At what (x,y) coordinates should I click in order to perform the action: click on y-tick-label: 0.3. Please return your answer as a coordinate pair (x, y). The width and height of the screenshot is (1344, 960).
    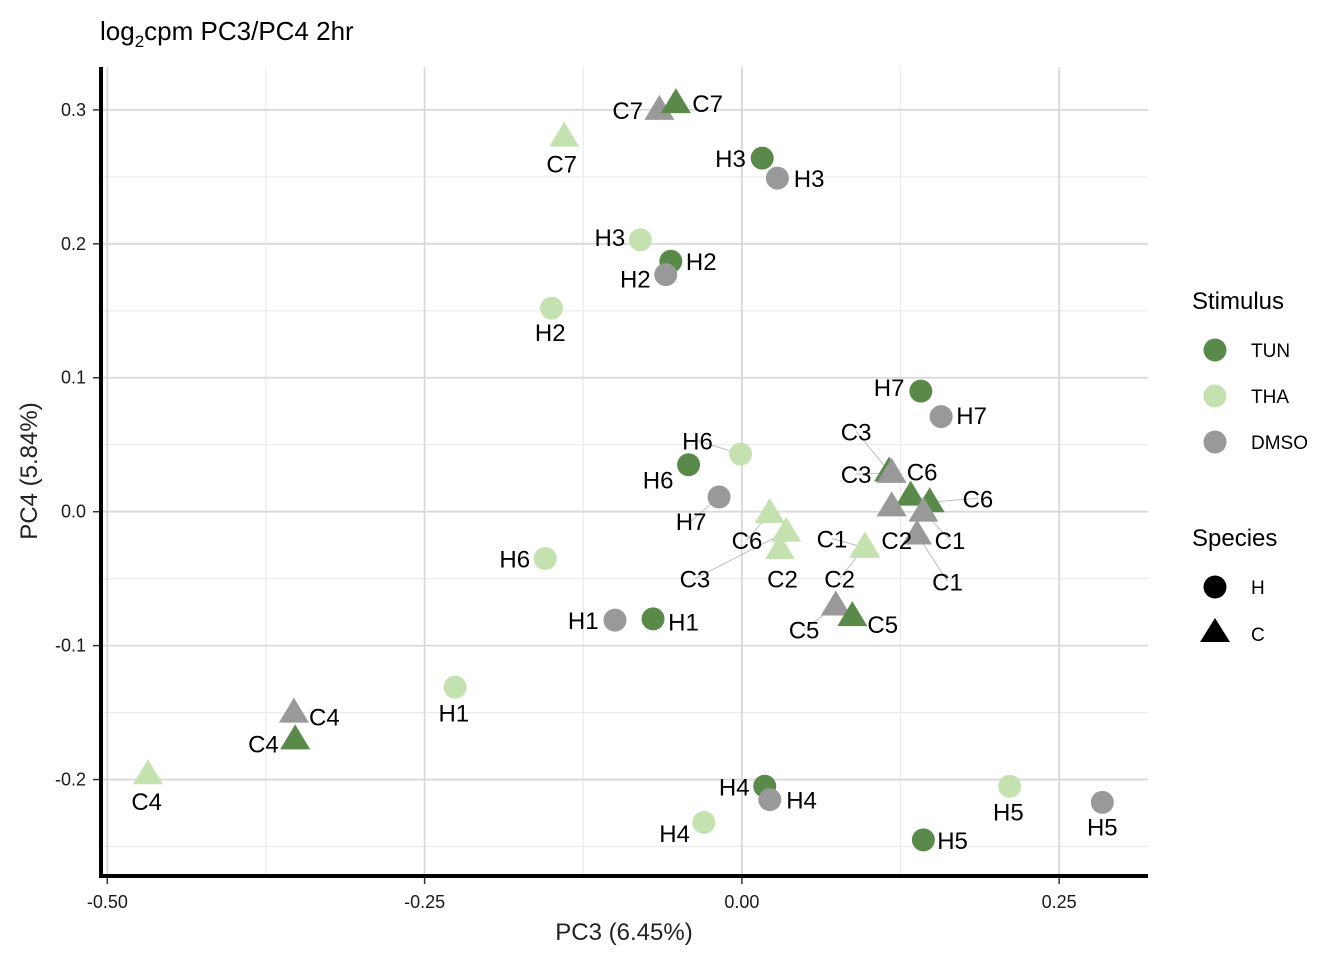
    Looking at the image, I should click on (73, 110).